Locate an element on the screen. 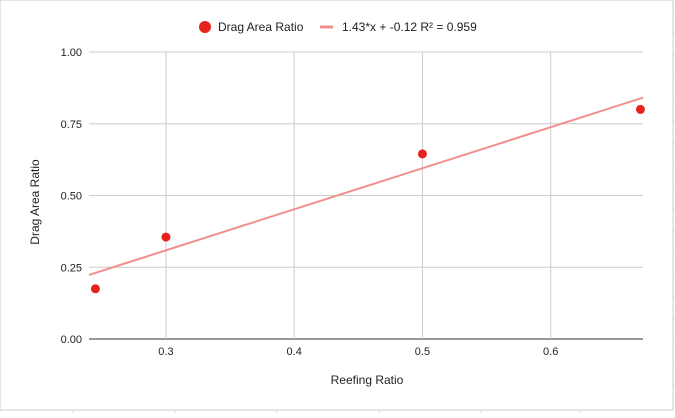  x-tick-label: 0.6 is located at coordinates (550, 352).